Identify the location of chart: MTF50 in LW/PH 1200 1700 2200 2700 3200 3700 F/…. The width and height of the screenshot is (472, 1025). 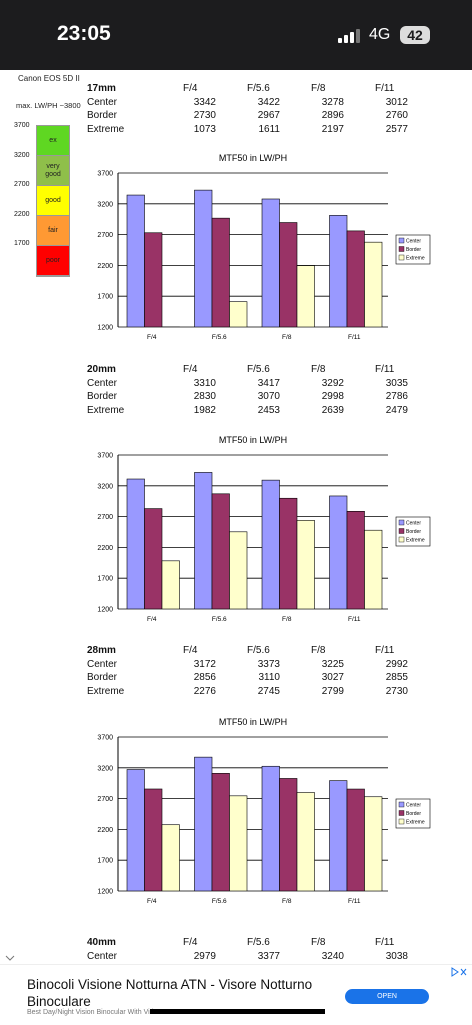
(264, 529).